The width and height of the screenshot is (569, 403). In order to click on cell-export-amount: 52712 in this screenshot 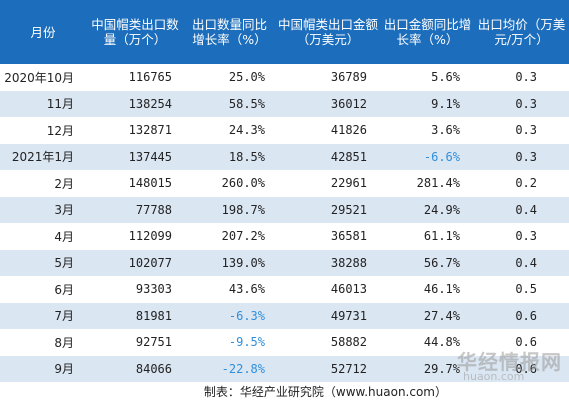, I will do `click(328, 368)`.